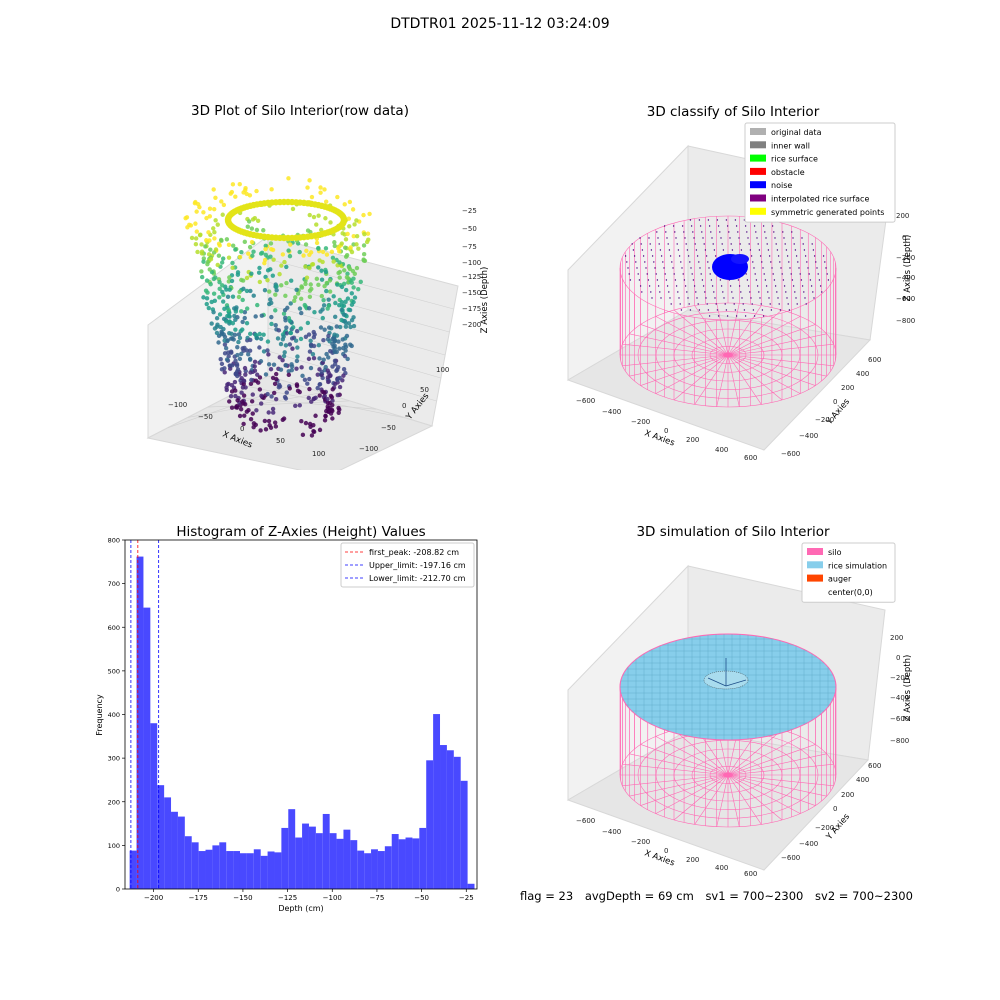  Describe the element at coordinates (896, 638) in the screenshot. I see `sim-z-tick: 200` at that location.